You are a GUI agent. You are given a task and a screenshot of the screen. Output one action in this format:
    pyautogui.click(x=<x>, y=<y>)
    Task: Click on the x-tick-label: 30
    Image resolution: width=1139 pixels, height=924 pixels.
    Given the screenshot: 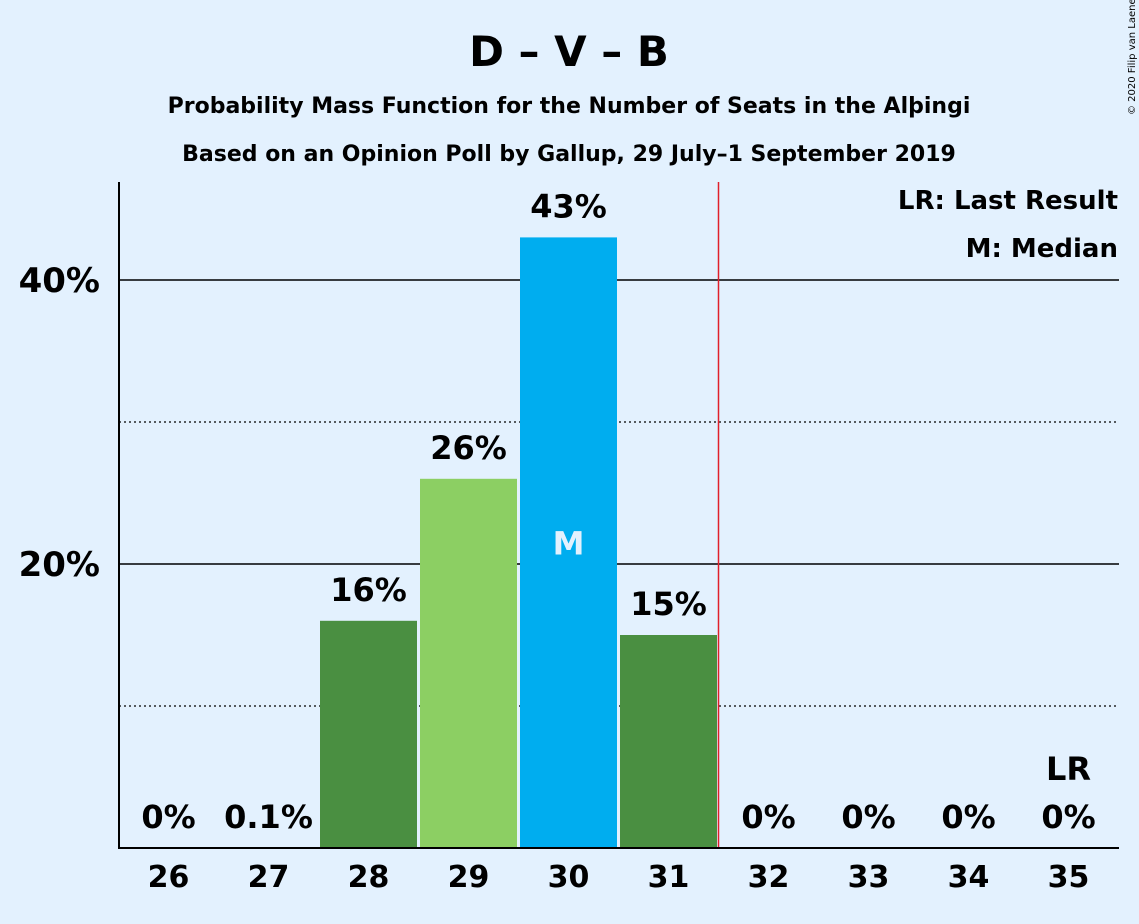 What is the action you would take?
    pyautogui.click(x=569, y=877)
    